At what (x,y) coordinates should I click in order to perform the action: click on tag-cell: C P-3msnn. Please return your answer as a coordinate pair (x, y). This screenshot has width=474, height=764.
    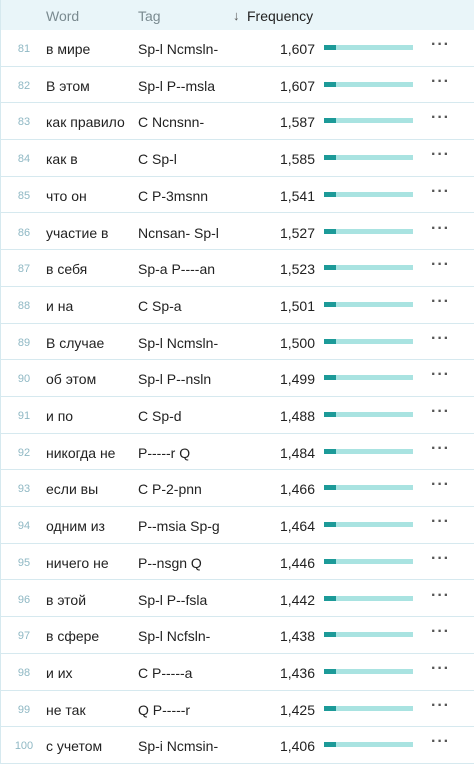
    Looking at the image, I should click on (173, 195).